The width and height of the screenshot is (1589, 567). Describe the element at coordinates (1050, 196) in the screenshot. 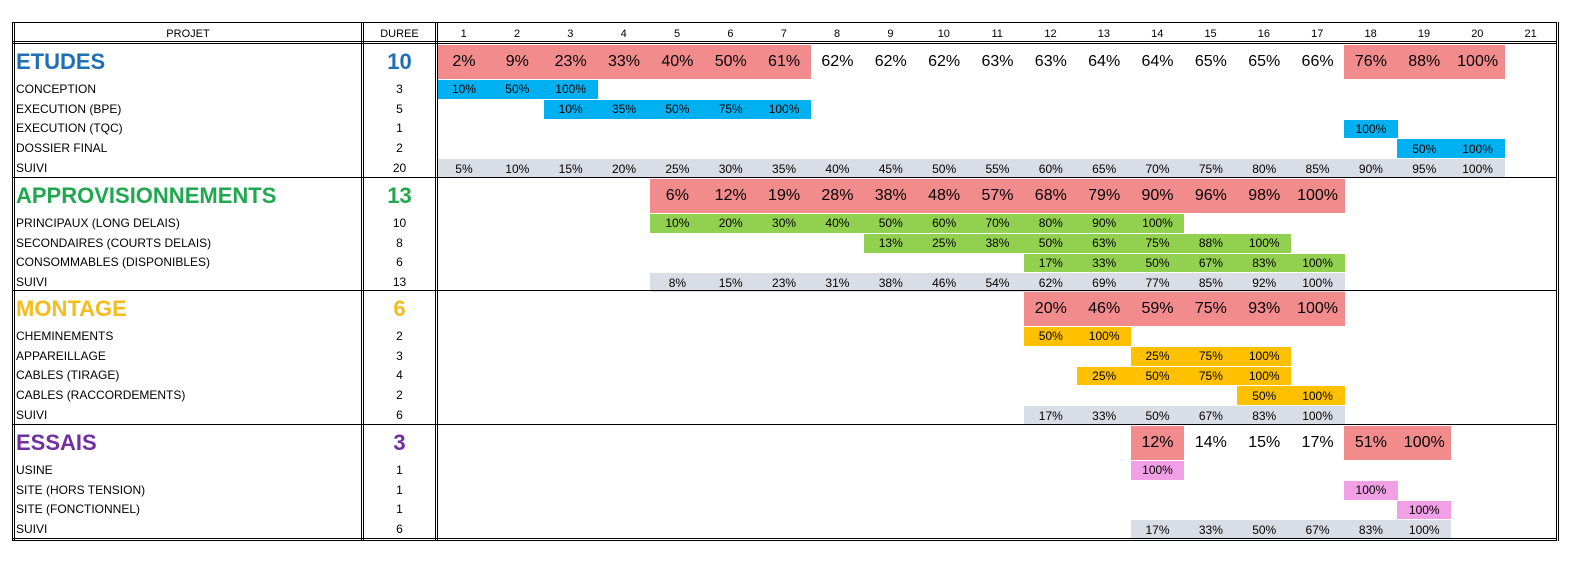

I see `summary-cell: 68%` at that location.